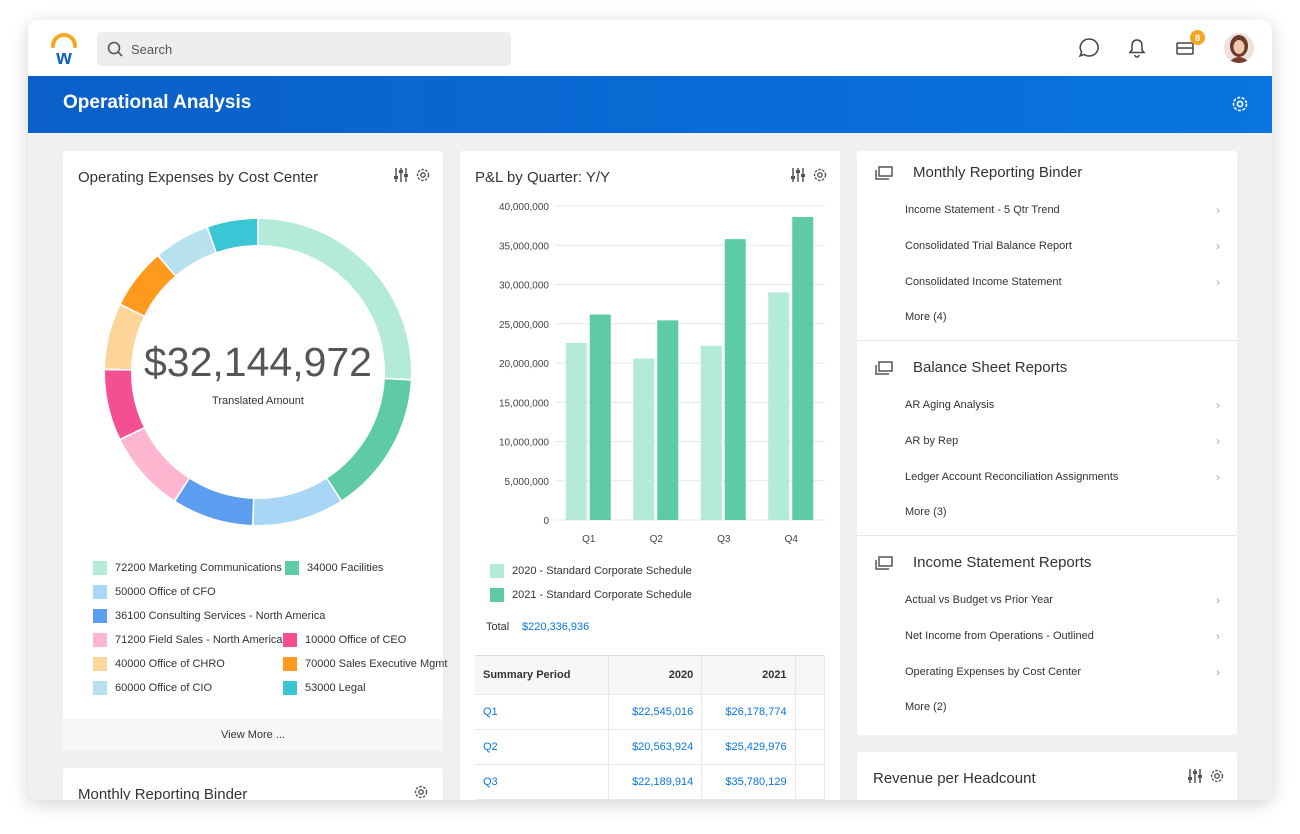 This screenshot has width=1300, height=834. I want to click on inbox-icon: 8, so click(1189, 45).